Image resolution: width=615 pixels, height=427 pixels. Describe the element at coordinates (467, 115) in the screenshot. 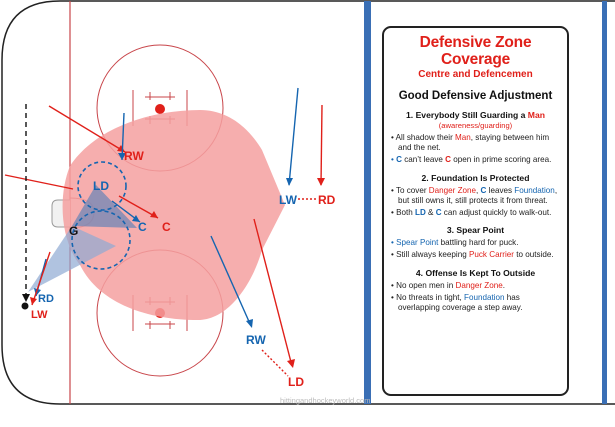

I see `section-1-text: 1. Everybody Still Guarding a` at that location.